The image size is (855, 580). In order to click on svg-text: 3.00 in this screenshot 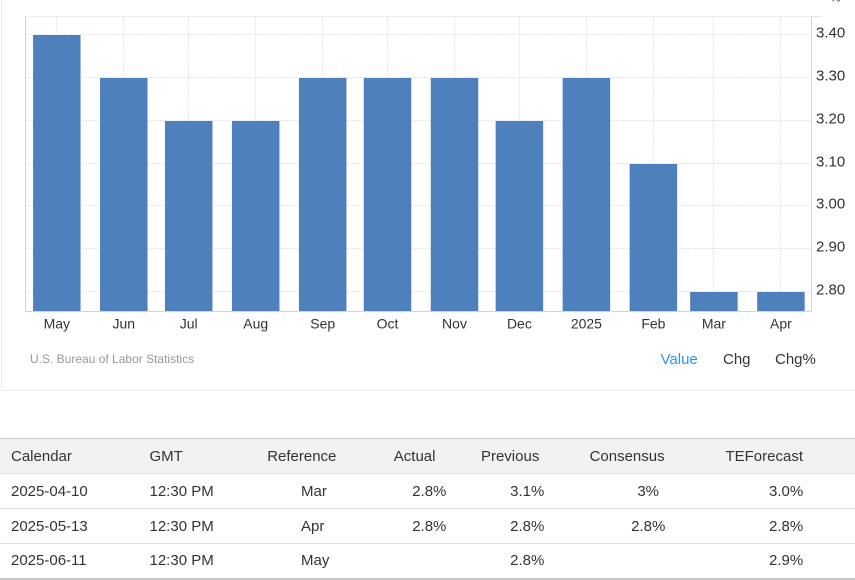, I will do `click(830, 203)`.